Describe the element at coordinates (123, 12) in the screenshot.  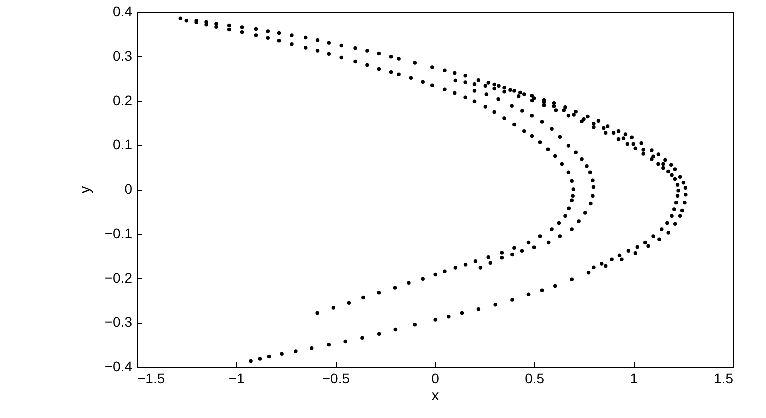
I see `y-tick-label: 0.4` at that location.